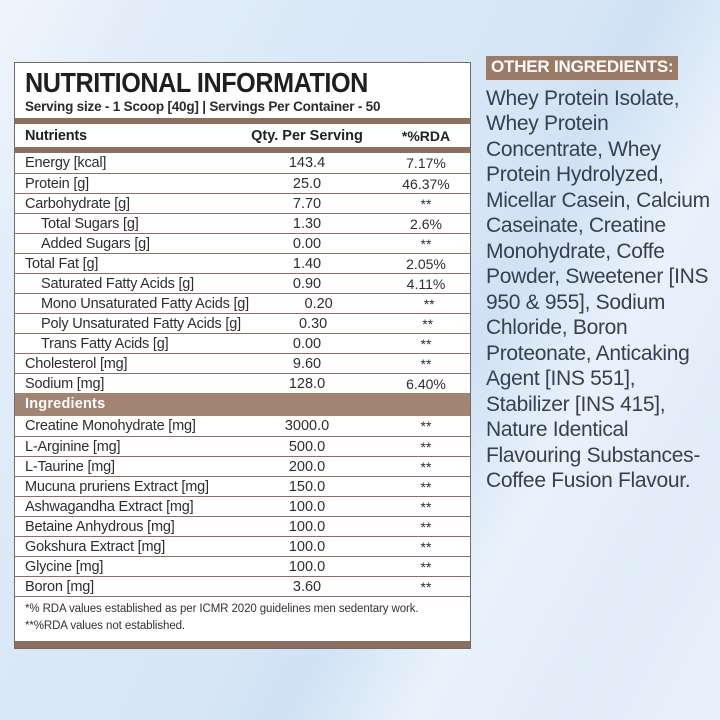  What do you see at coordinates (242, 135) in the screenshot?
I see `table-header-row: Nutrients Qty. Per Serving *%RDA` at bounding box center [242, 135].